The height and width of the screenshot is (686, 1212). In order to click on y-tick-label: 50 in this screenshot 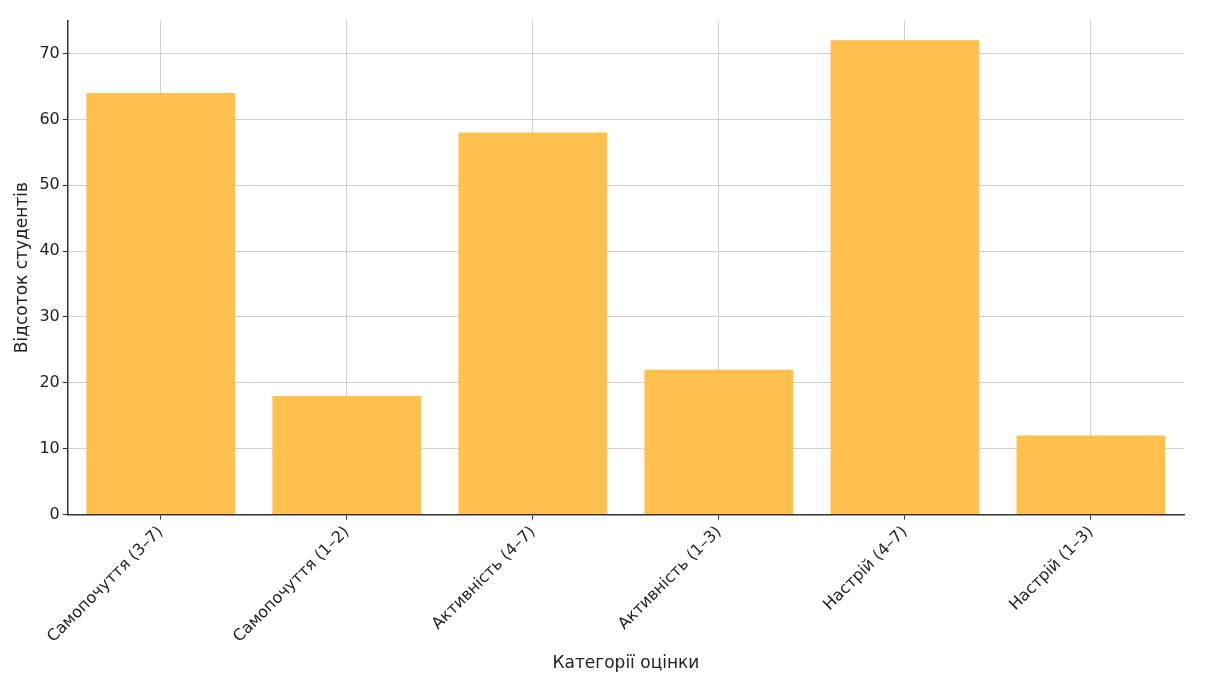, I will do `click(49, 184)`.